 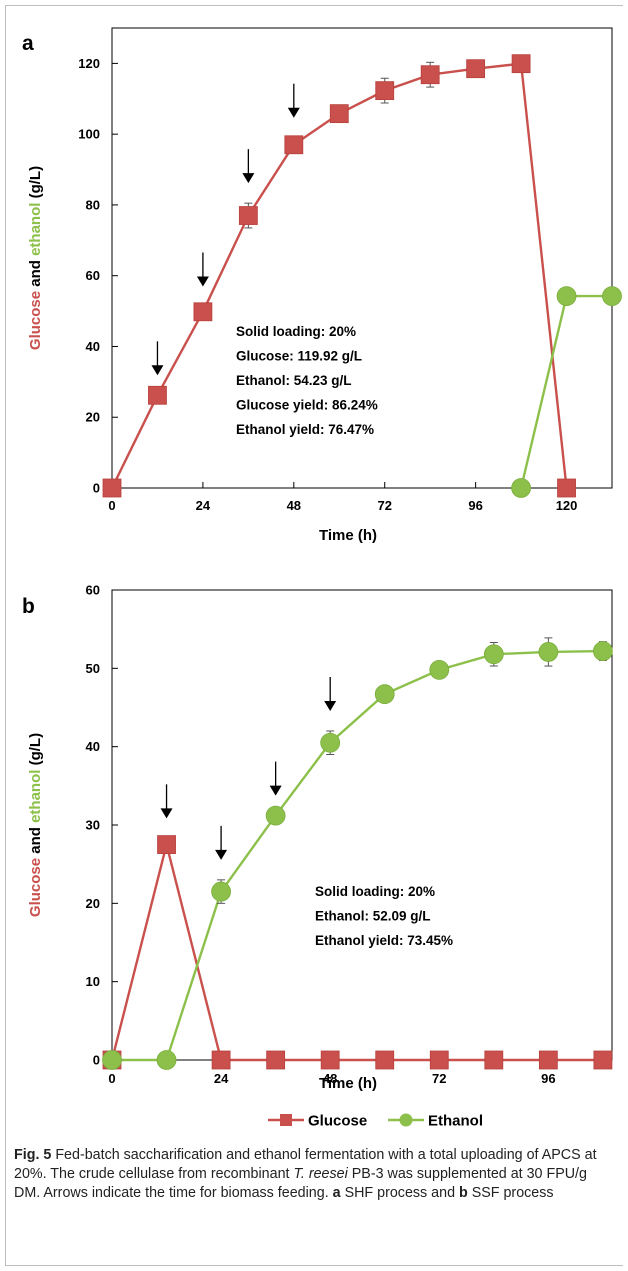 I want to click on annotation-line-a: Glucose yield: 86.24%, so click(x=307, y=405).